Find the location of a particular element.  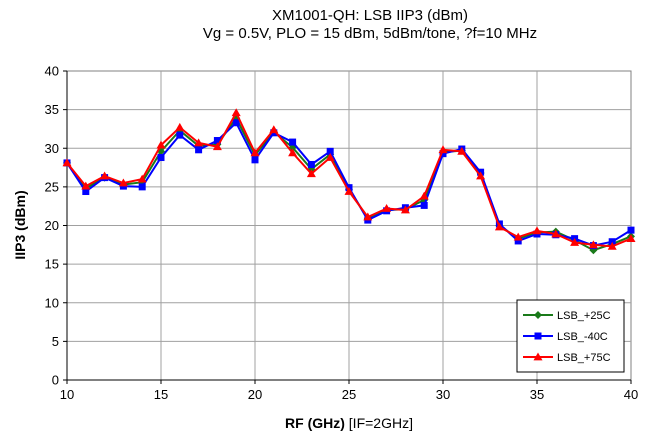

y-axis-label: IIP3 (dBm) is located at coordinates (20, 224).